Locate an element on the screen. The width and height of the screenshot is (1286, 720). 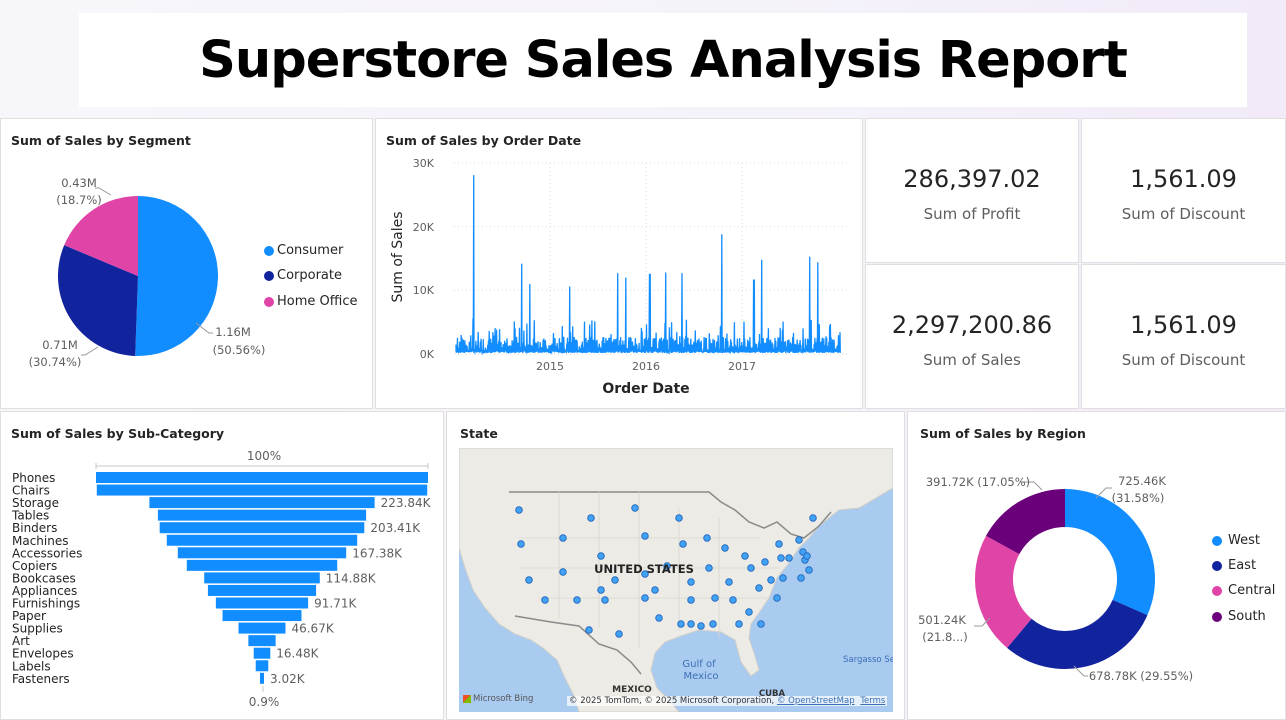
funnel-bar-chairs is located at coordinates (262, 490).